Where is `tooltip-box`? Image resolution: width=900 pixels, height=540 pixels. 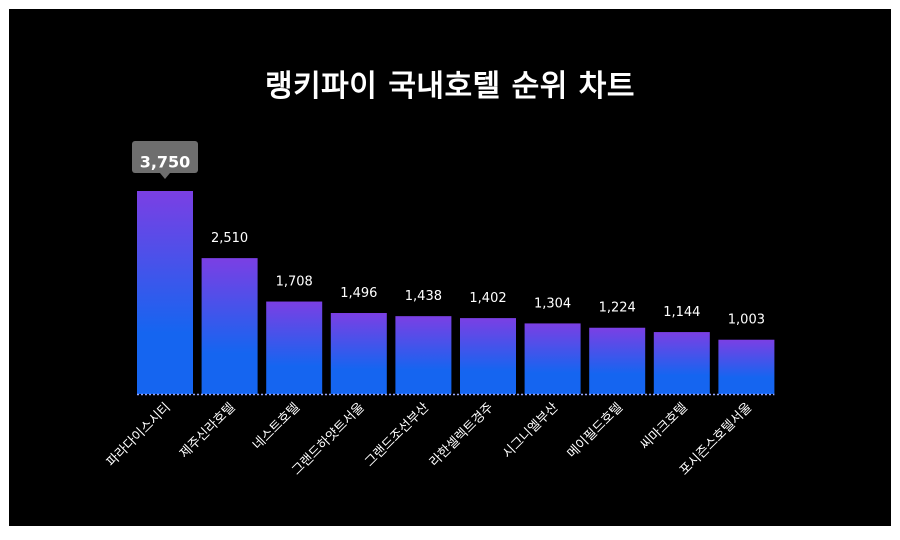 tooltip-box is located at coordinates (165, 157).